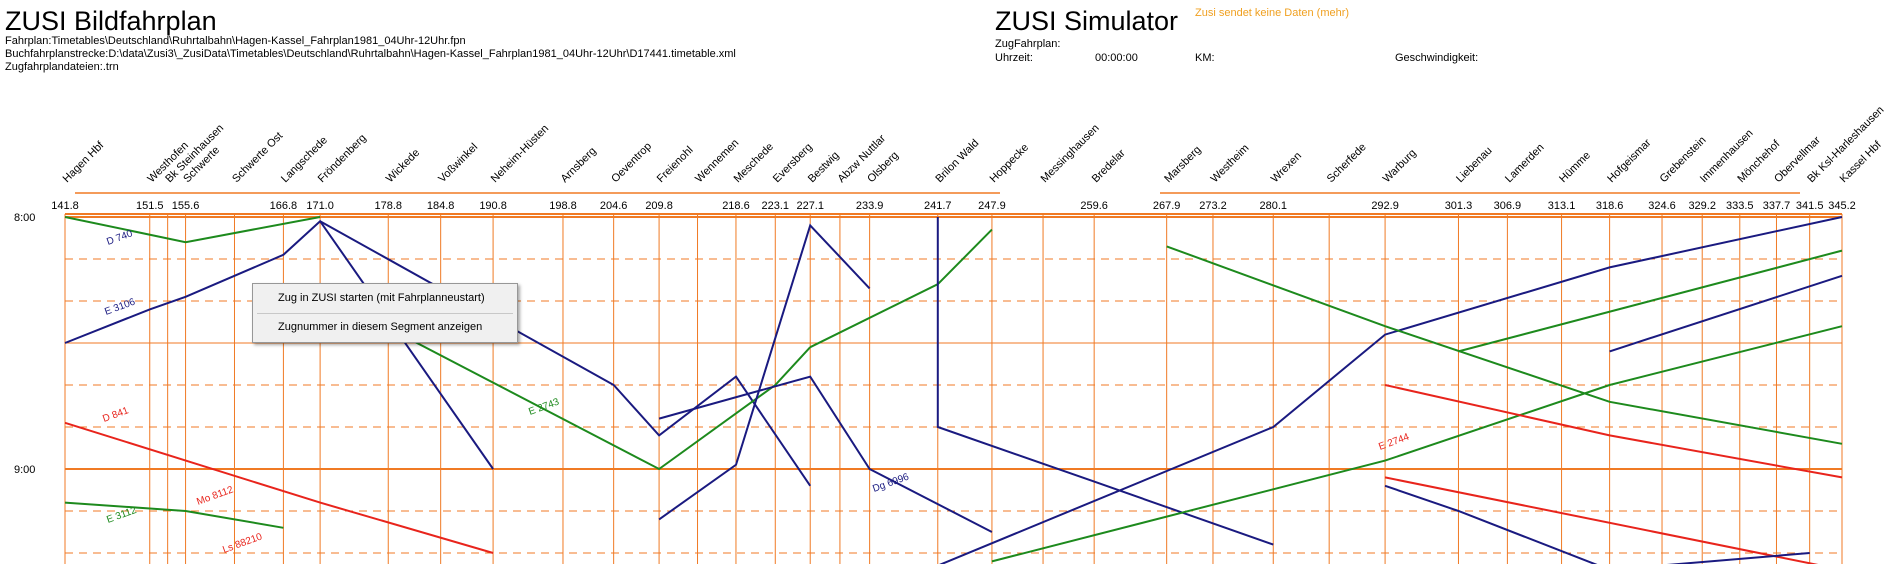 The image size is (1893, 564). Describe the element at coordinates (1116, 58) in the screenshot. I see `uhrzeit-value: 00:00:00` at that location.